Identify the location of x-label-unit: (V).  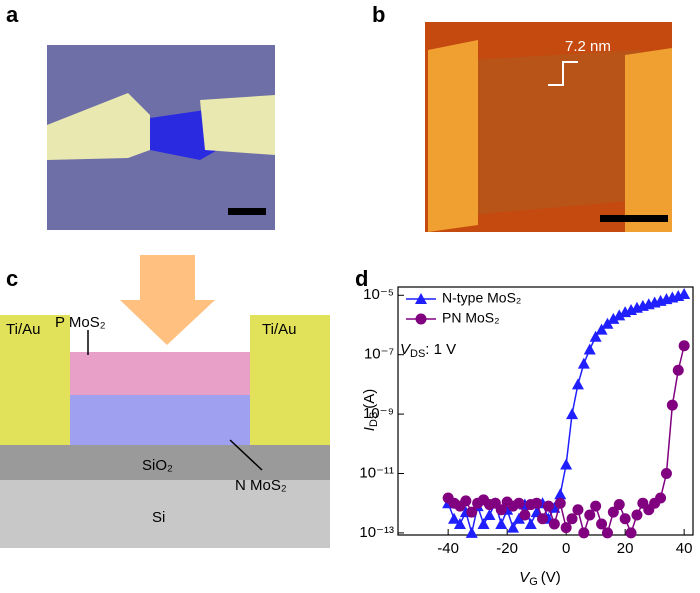
(551, 577).